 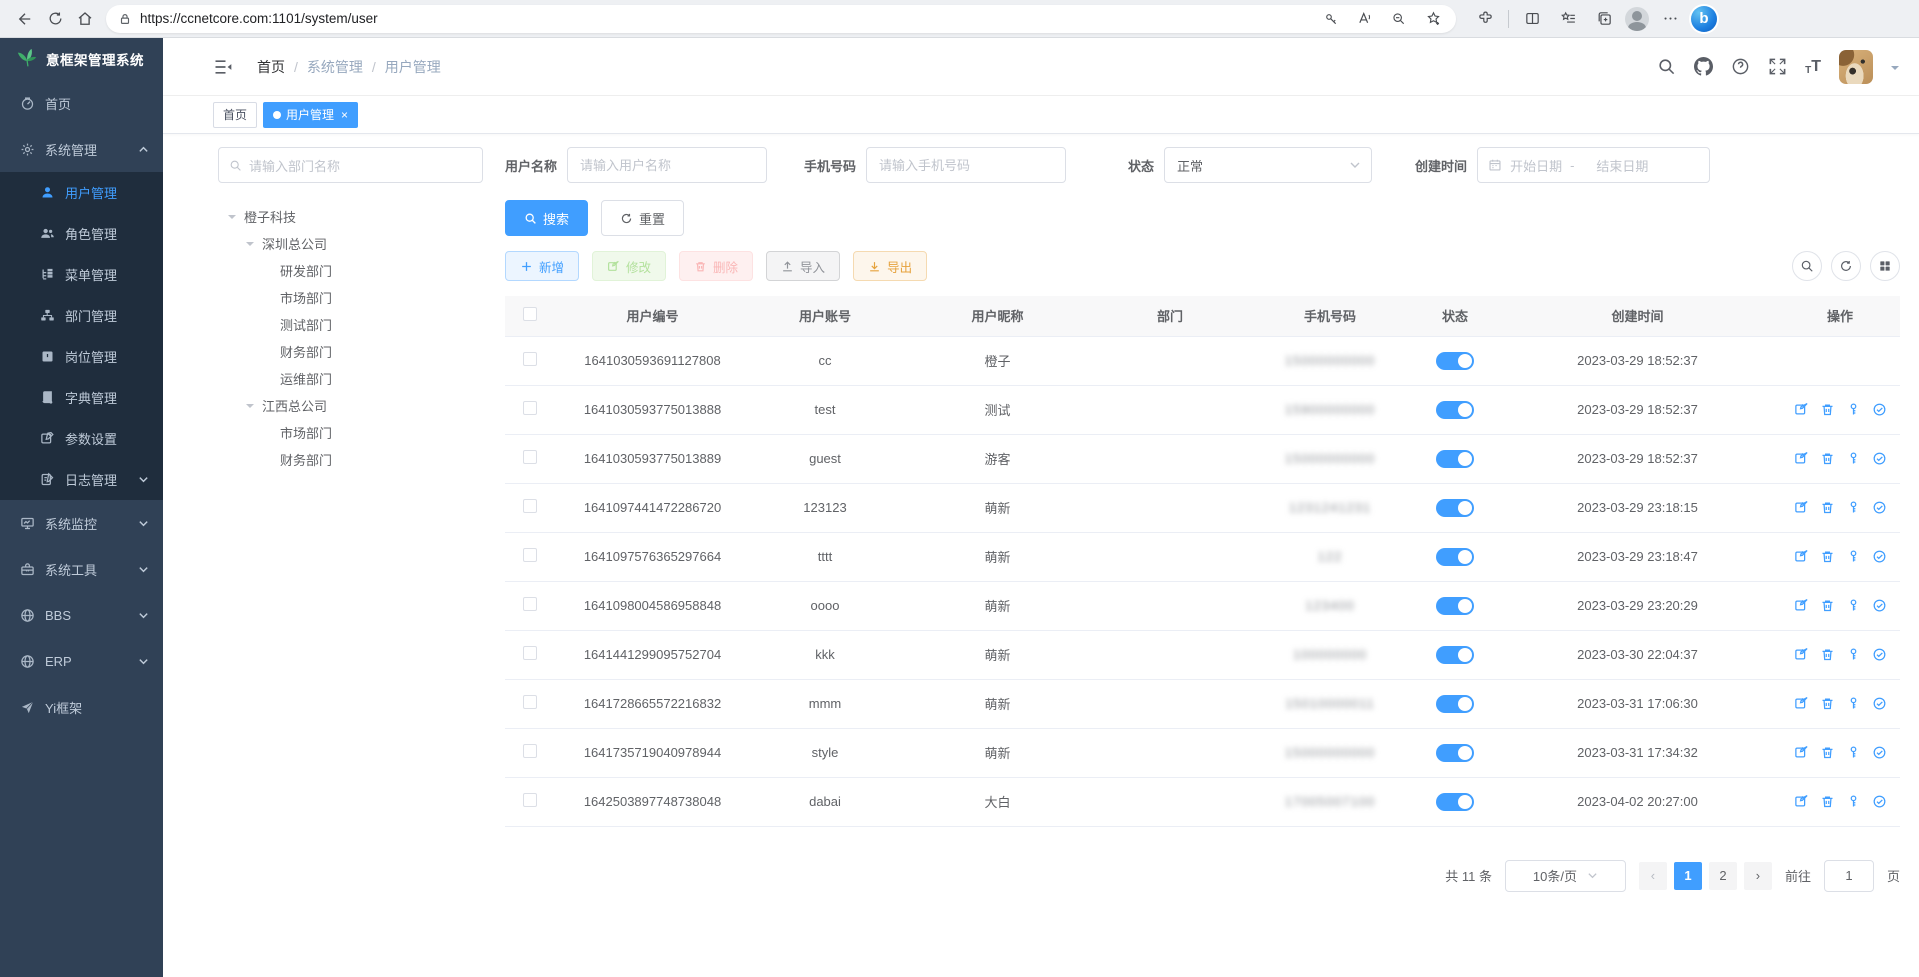 What do you see at coordinates (1848, 875) in the screenshot?
I see `goto-page-input` at bounding box center [1848, 875].